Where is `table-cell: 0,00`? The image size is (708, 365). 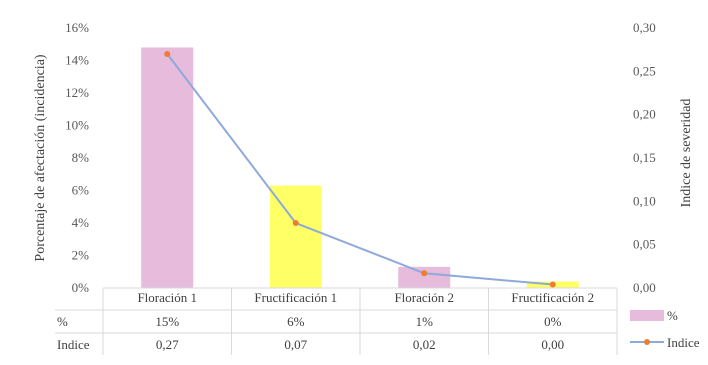
table-cell: 0,00 is located at coordinates (552, 344).